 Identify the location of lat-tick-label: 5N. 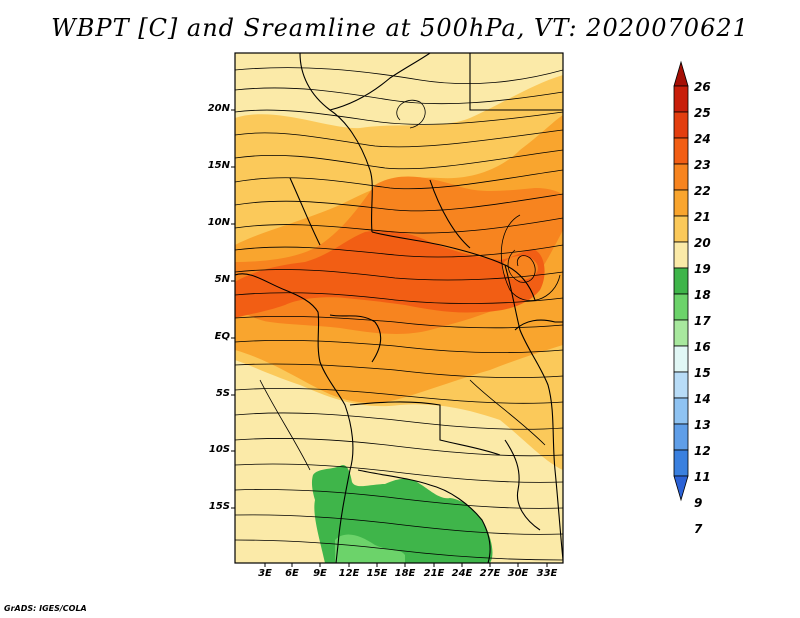
(222, 279).